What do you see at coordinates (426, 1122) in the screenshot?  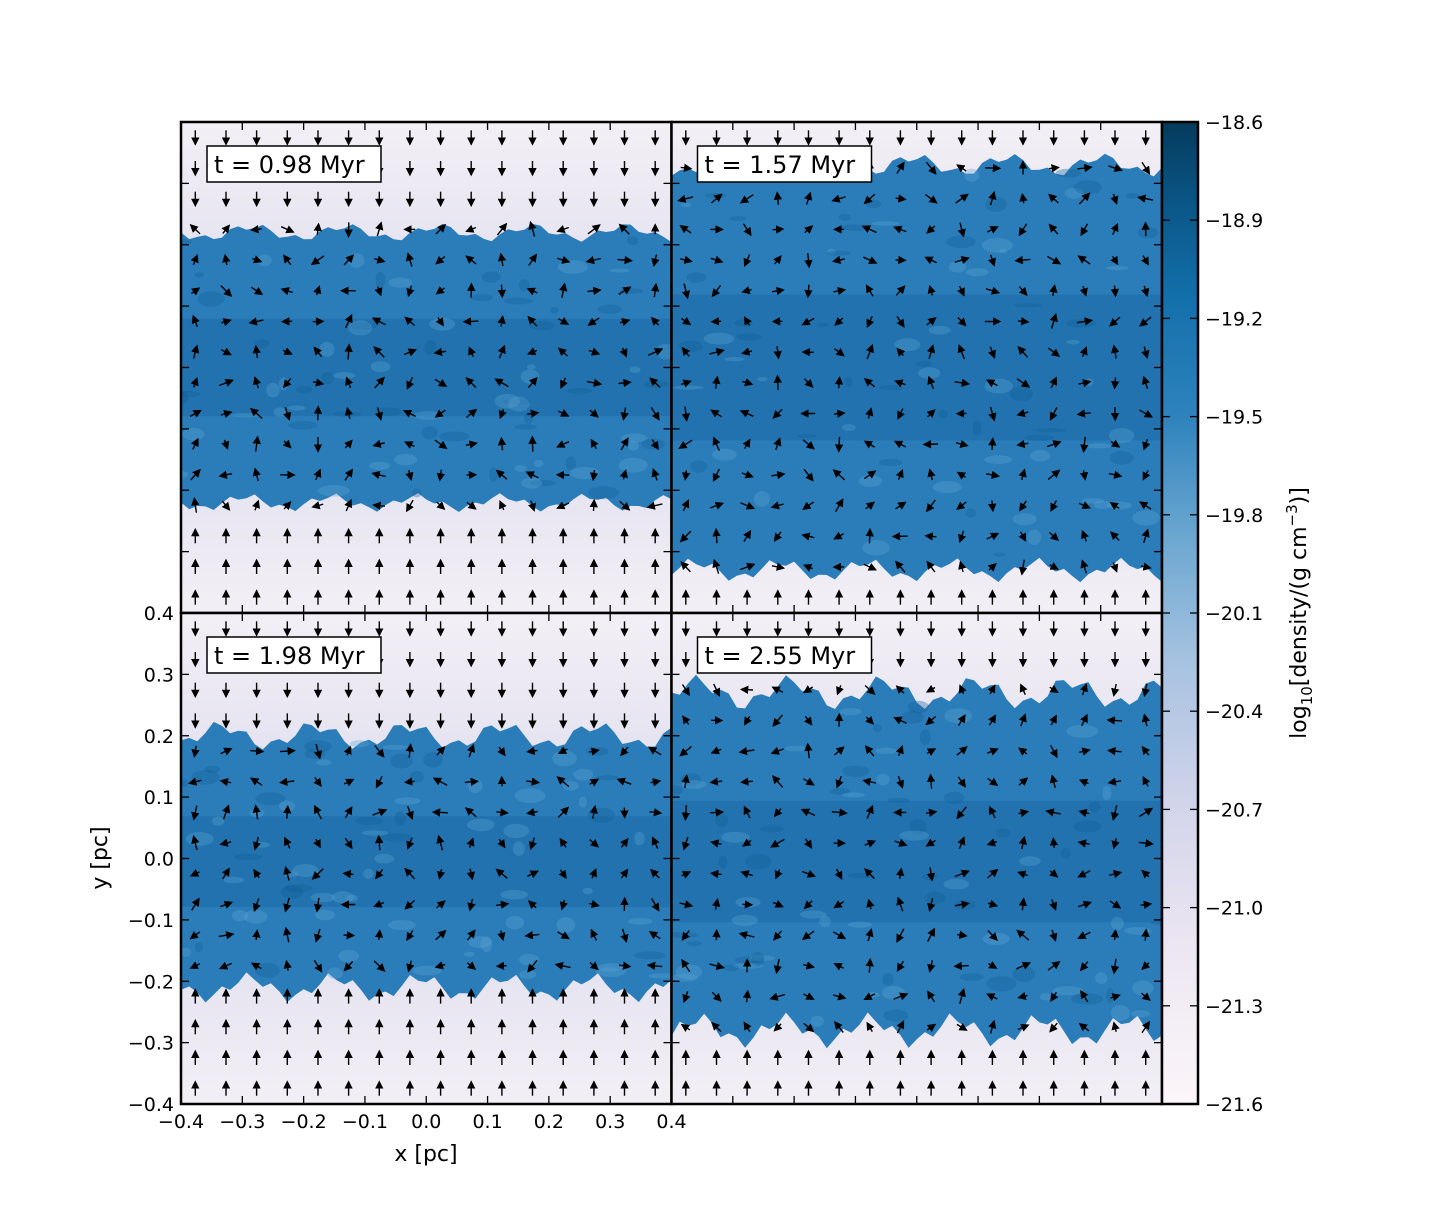 I see `x-tick-label: 0.0` at bounding box center [426, 1122].